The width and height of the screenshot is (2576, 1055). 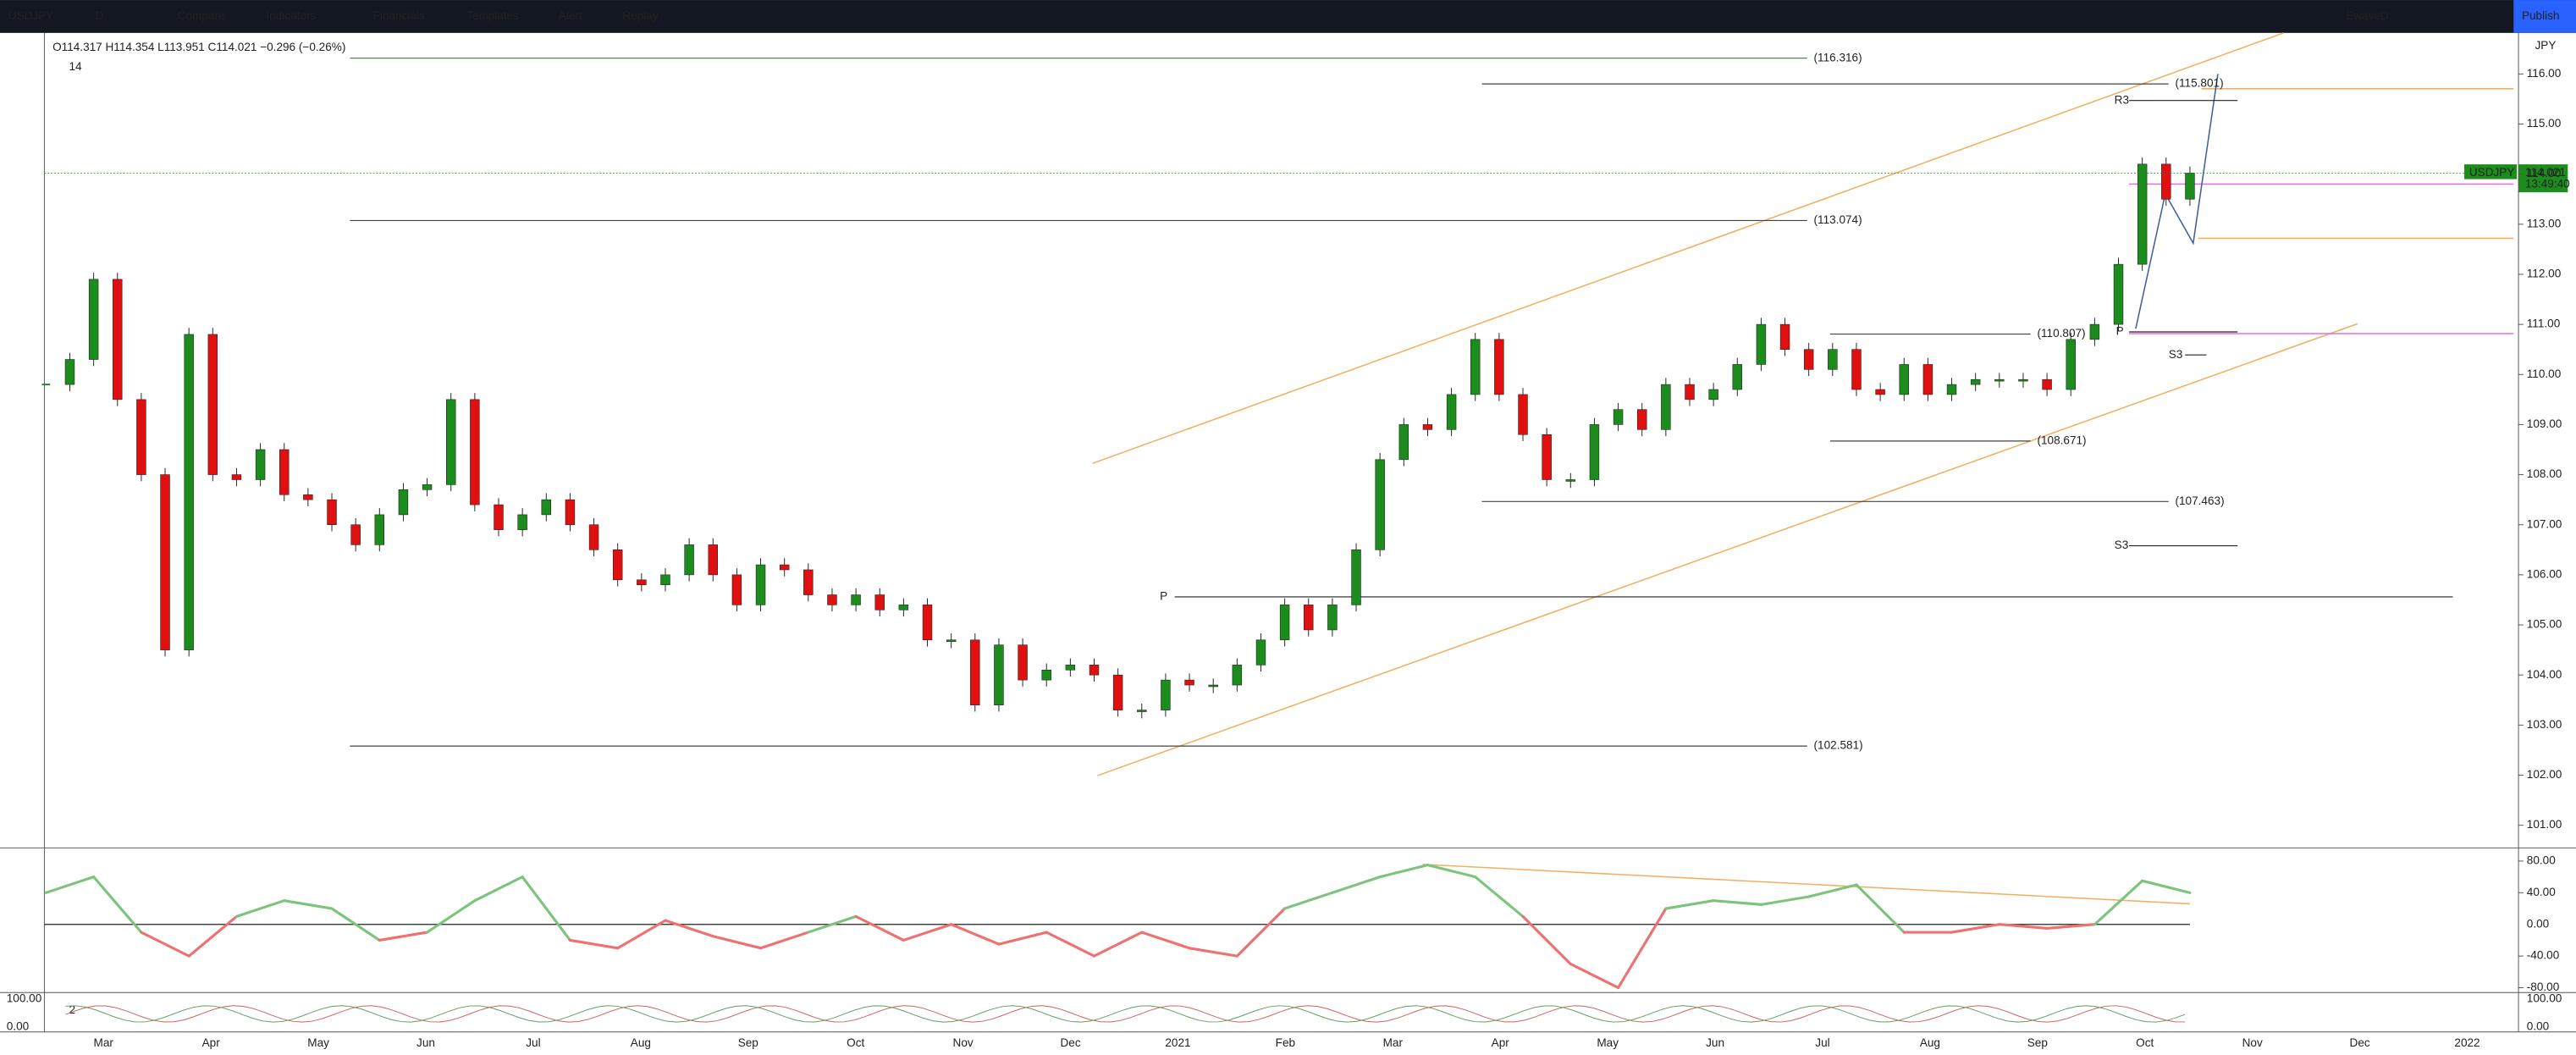 I want to click on y-tick-label: 106.00, so click(x=2545, y=573).